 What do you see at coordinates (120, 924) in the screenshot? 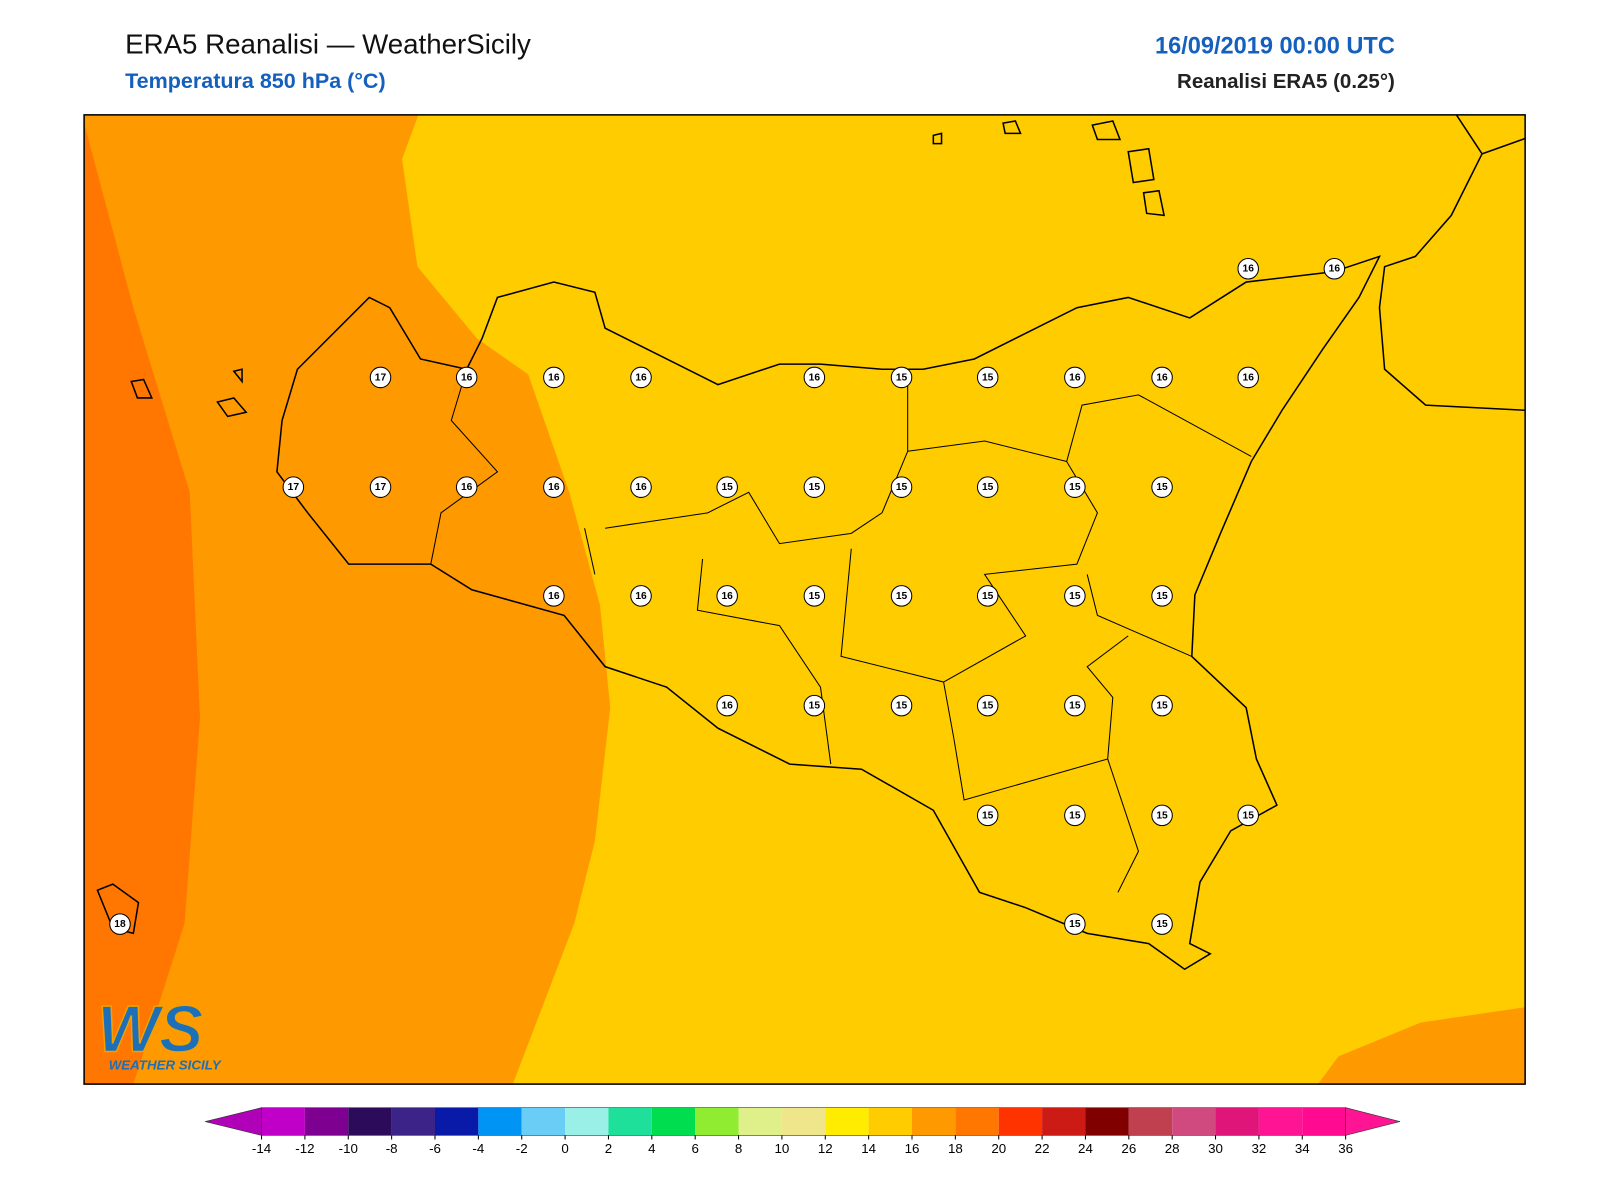
I see `station-value: 18` at bounding box center [120, 924].